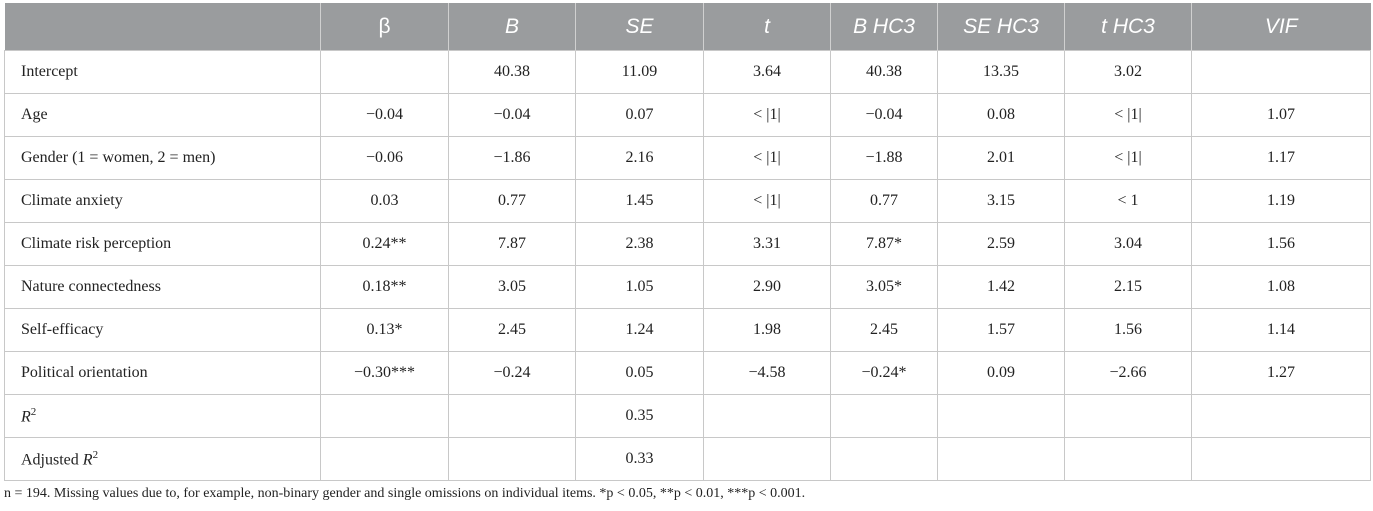 This screenshot has width=1373, height=511. Describe the element at coordinates (1128, 287) in the screenshot. I see `cell-t-hc3: 2.15` at that location.